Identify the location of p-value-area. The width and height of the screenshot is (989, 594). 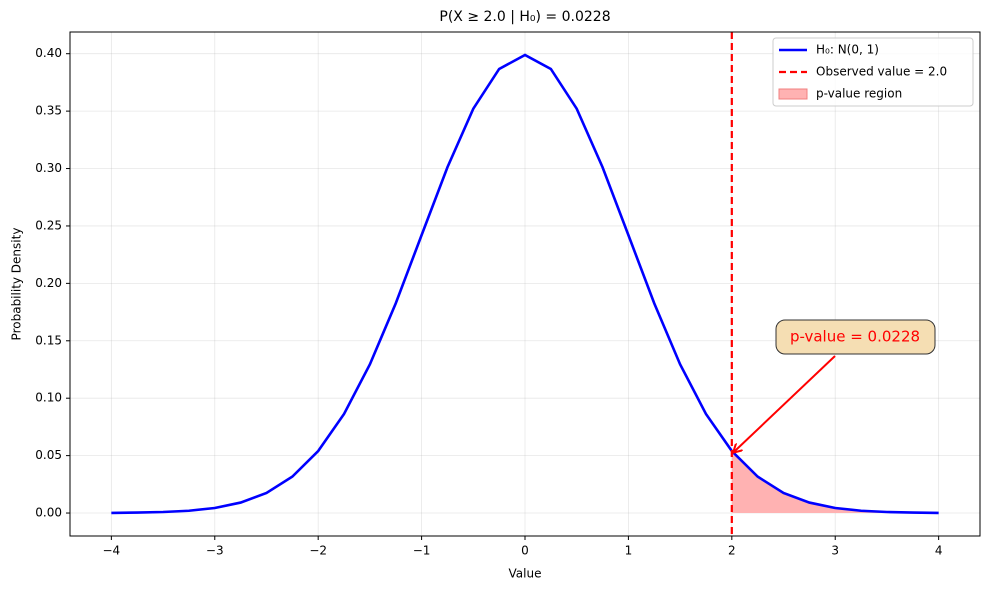
(835, 482).